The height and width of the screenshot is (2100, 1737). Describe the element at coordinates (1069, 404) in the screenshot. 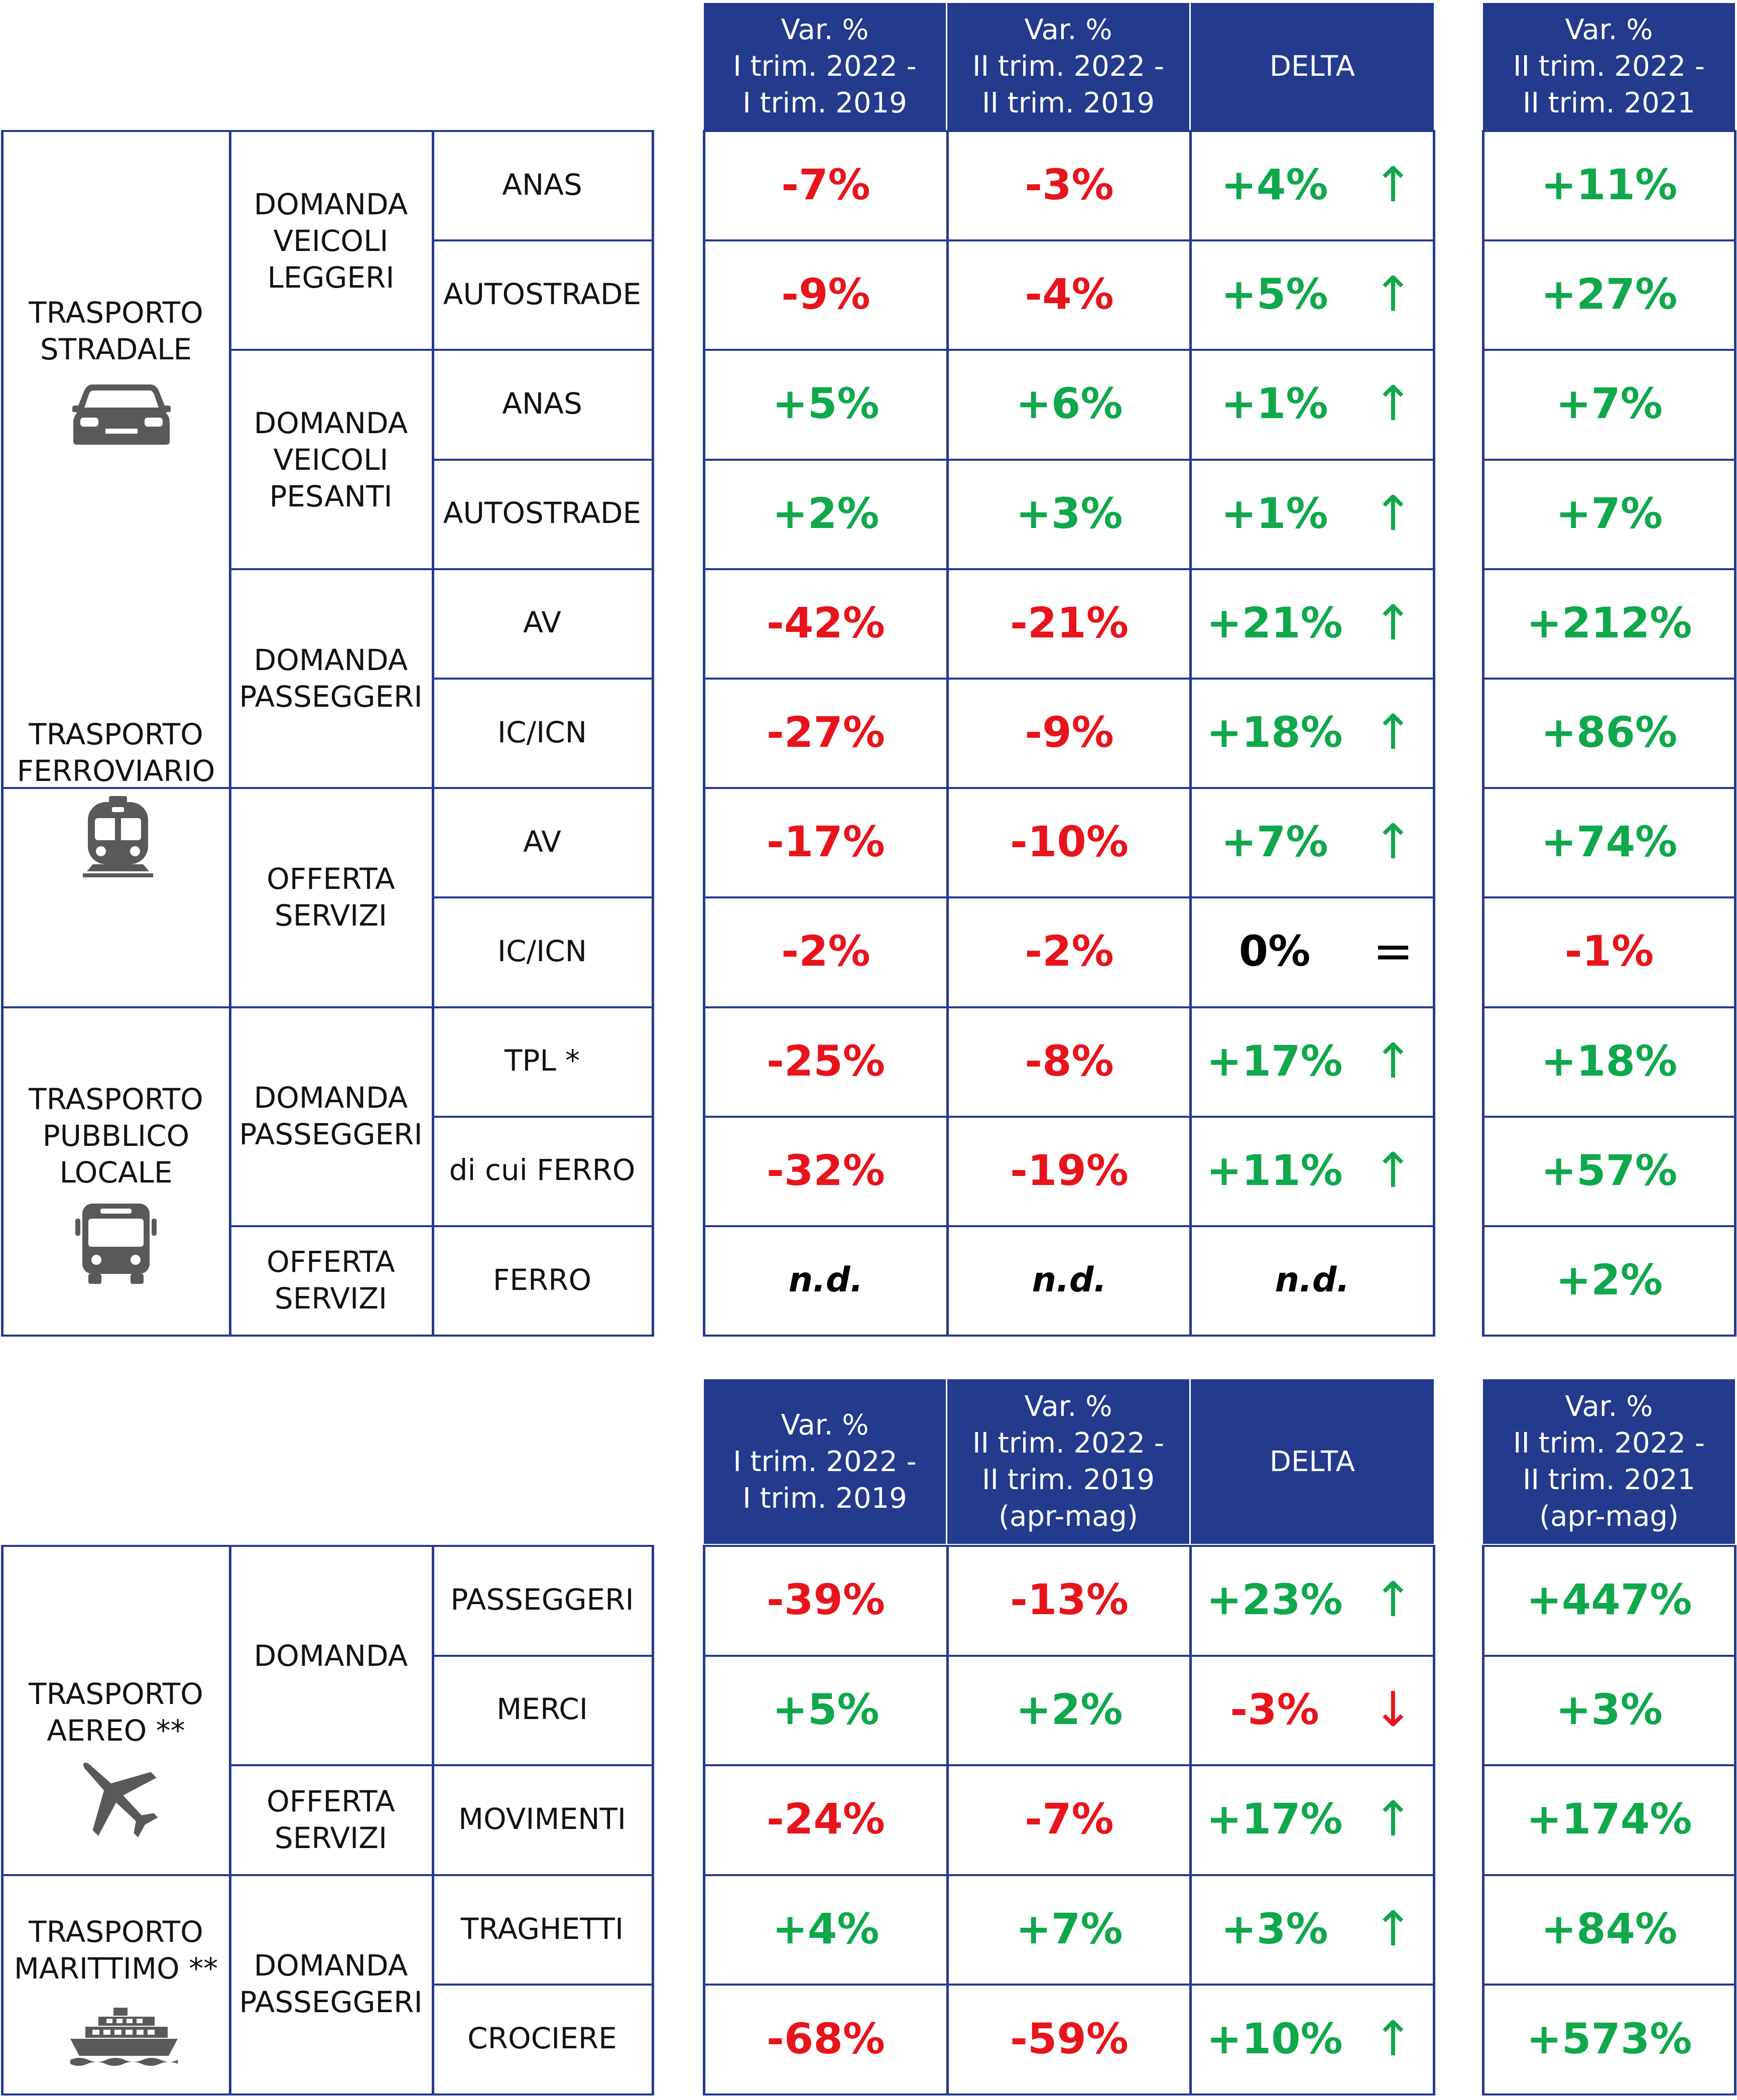

I see `value-var-q2: +6%` at that location.